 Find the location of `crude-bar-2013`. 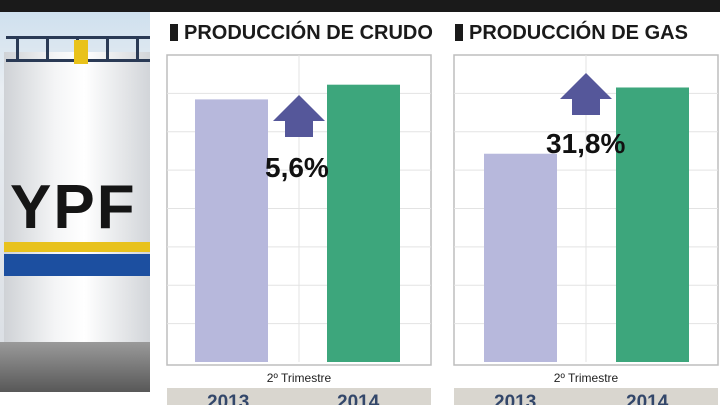

crude-bar-2013 is located at coordinates (231, 231).